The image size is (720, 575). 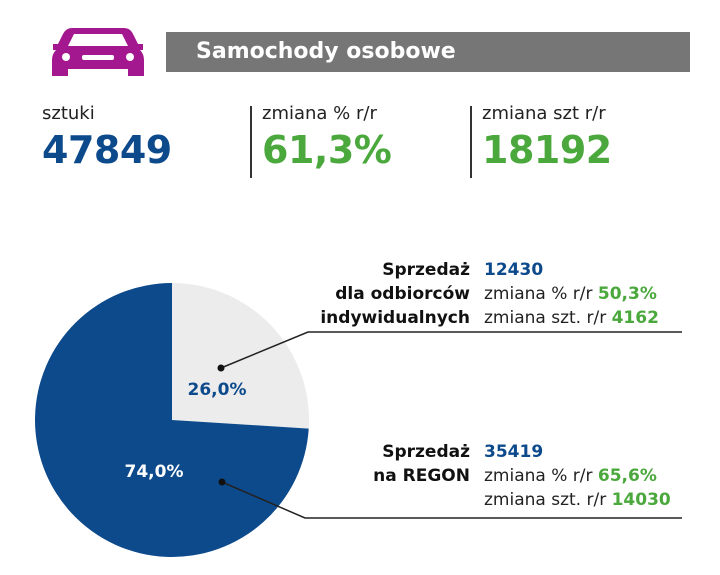 I want to click on title-bar: Samochody osobowe, so click(x=428, y=52).